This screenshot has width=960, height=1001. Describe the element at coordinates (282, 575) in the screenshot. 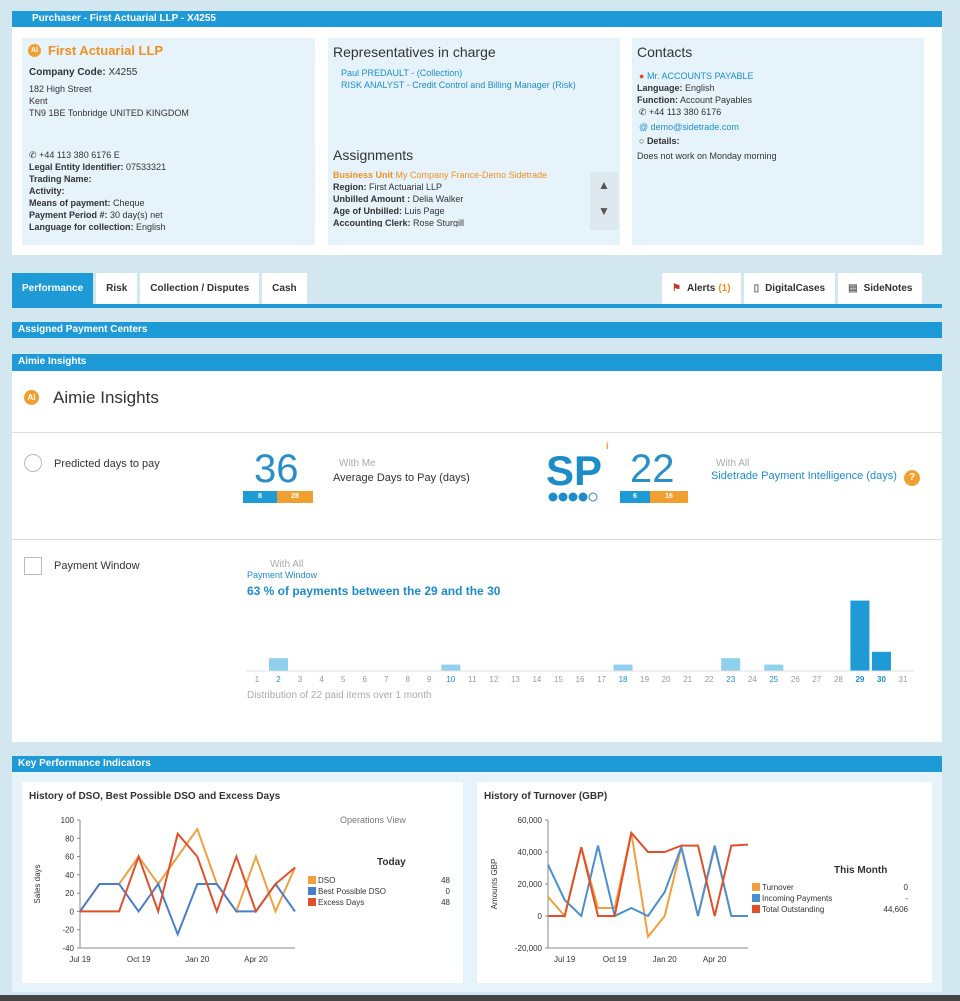

I see `window-sub: Payment Window` at that location.